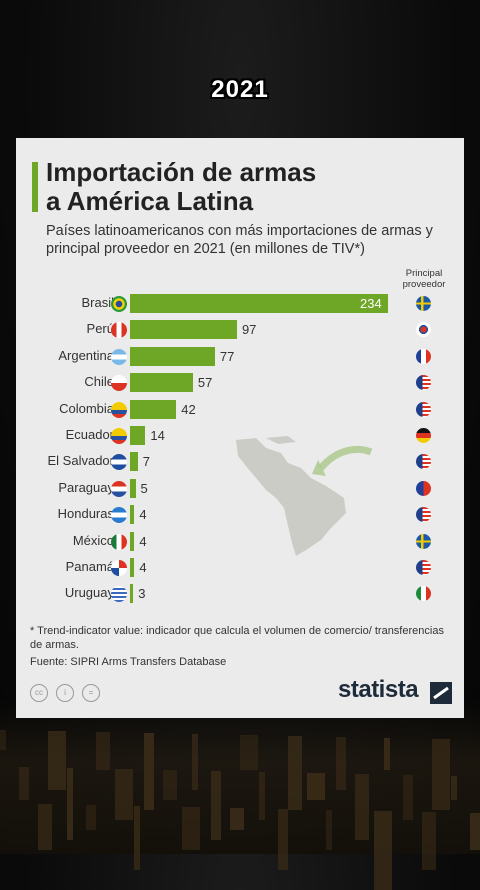 Image resolution: width=480 pixels, height=890 pixels. What do you see at coordinates (119, 541) in the screenshot?
I see `mexico-flag-icon` at bounding box center [119, 541].